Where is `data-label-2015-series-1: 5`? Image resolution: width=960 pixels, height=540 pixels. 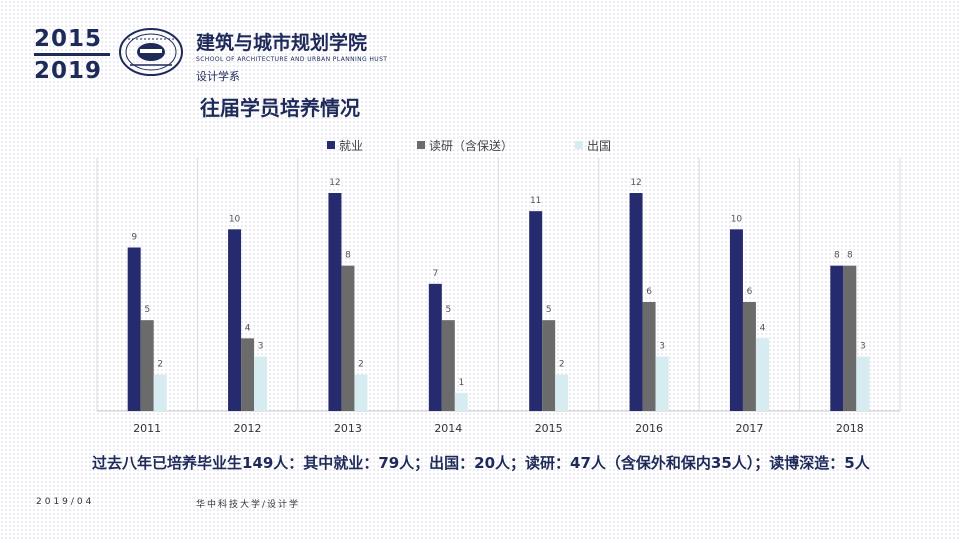 data-label-2015-series-1: 5 is located at coordinates (549, 310).